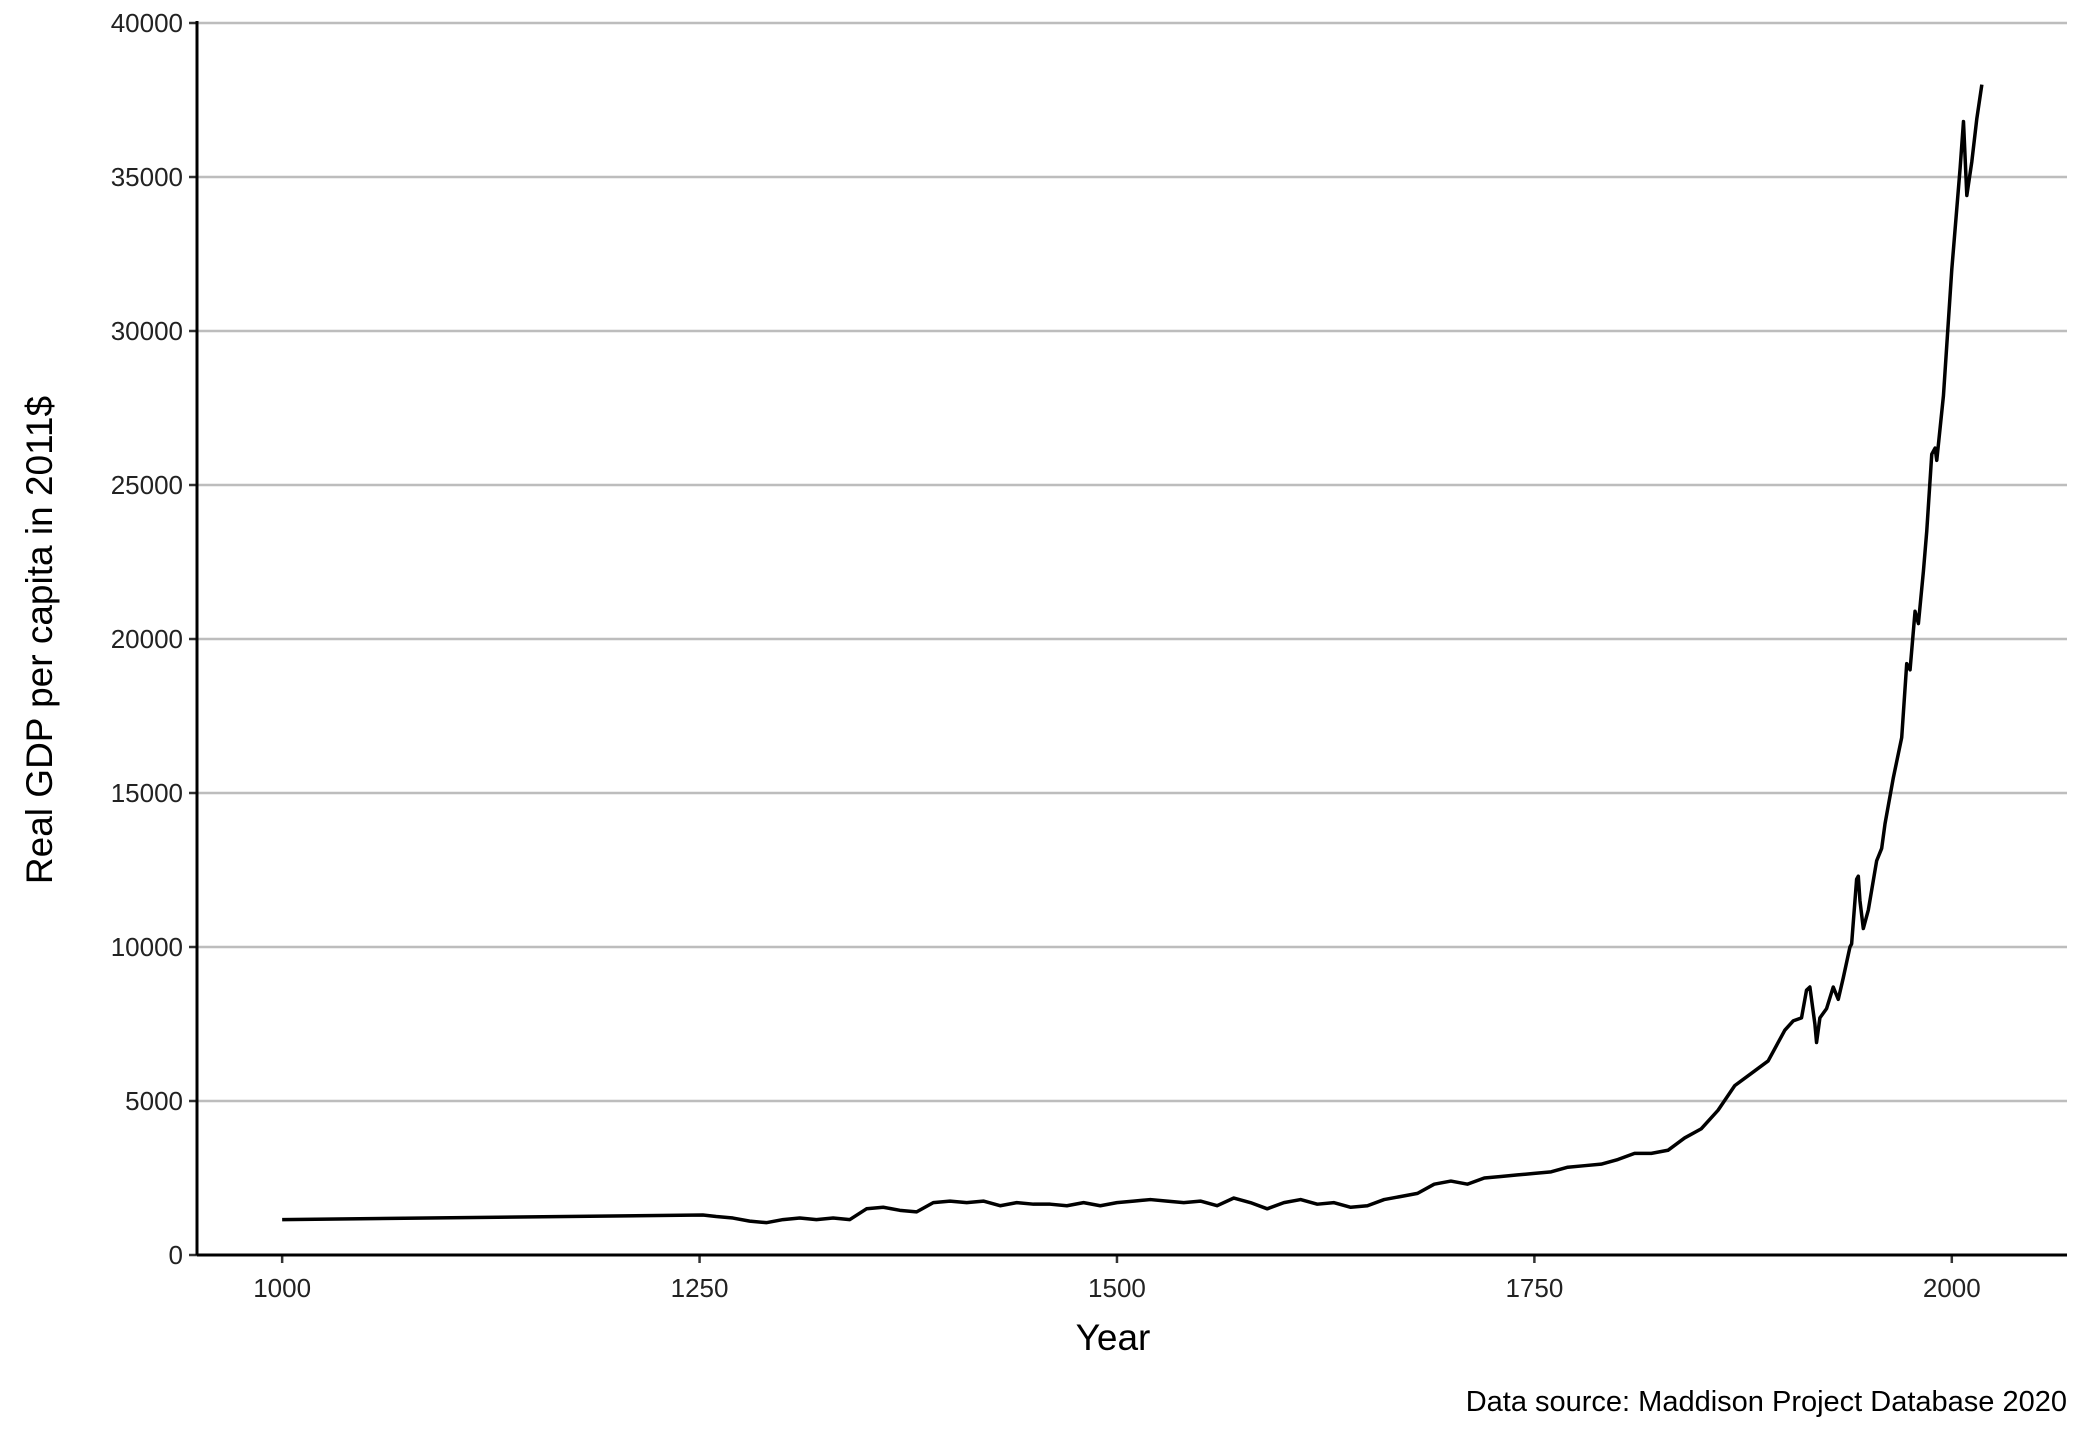 The height and width of the screenshot is (1434, 2080). I want to click on y-tick-label: 15000, so click(147, 793).